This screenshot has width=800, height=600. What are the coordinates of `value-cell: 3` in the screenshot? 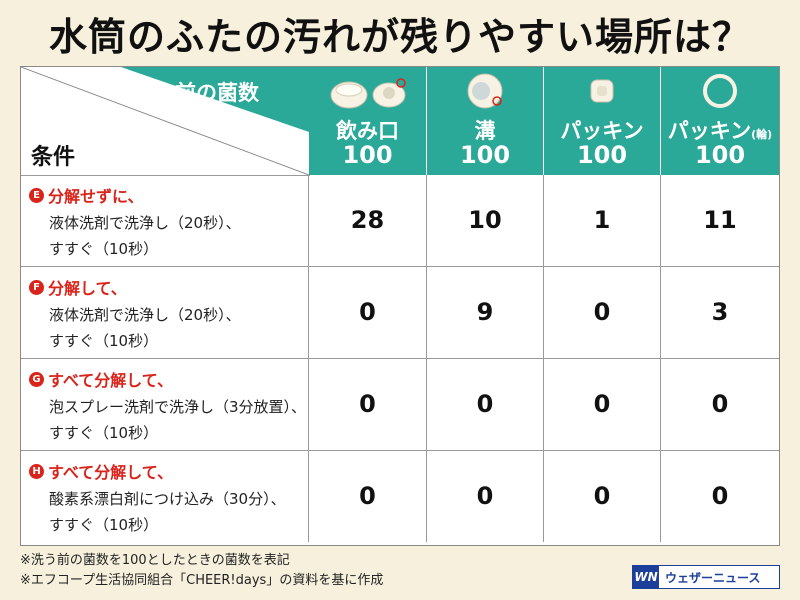 It's located at (720, 312).